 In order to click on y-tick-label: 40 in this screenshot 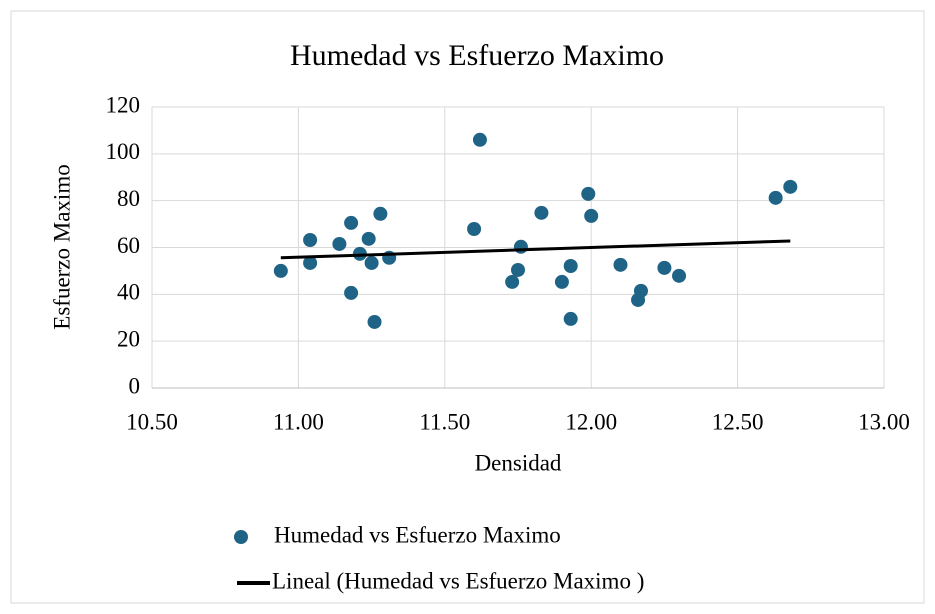, I will do `click(128, 292)`.